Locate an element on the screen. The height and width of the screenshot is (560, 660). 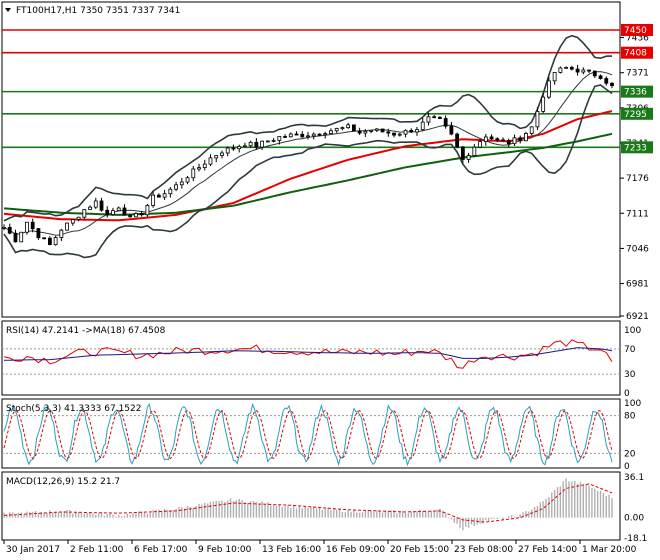
time-tick-label: 20 Feb 15:00 is located at coordinates (419, 550).